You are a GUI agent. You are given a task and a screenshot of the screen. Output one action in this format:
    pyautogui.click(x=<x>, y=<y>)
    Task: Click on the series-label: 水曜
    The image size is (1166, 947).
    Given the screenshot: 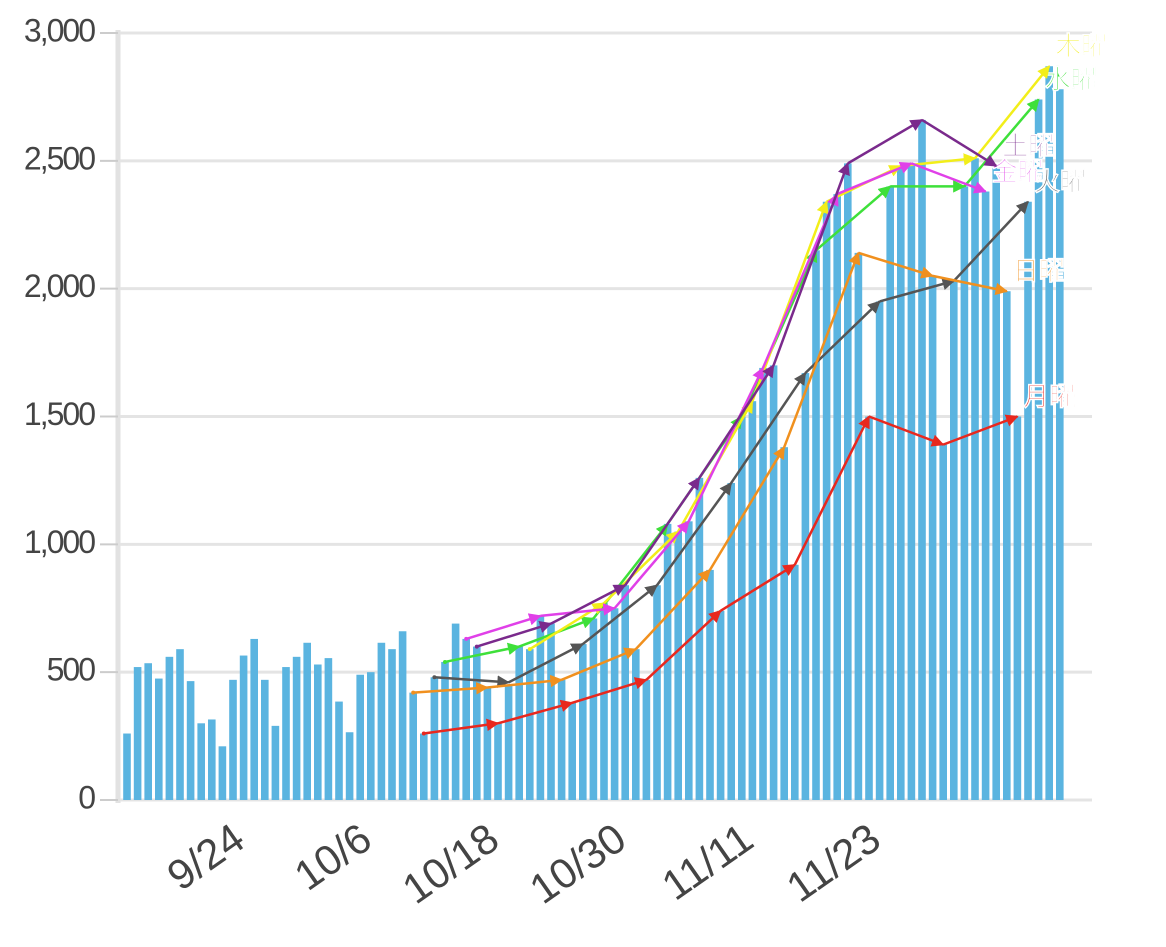 What is the action you would take?
    pyautogui.click(x=1071, y=79)
    